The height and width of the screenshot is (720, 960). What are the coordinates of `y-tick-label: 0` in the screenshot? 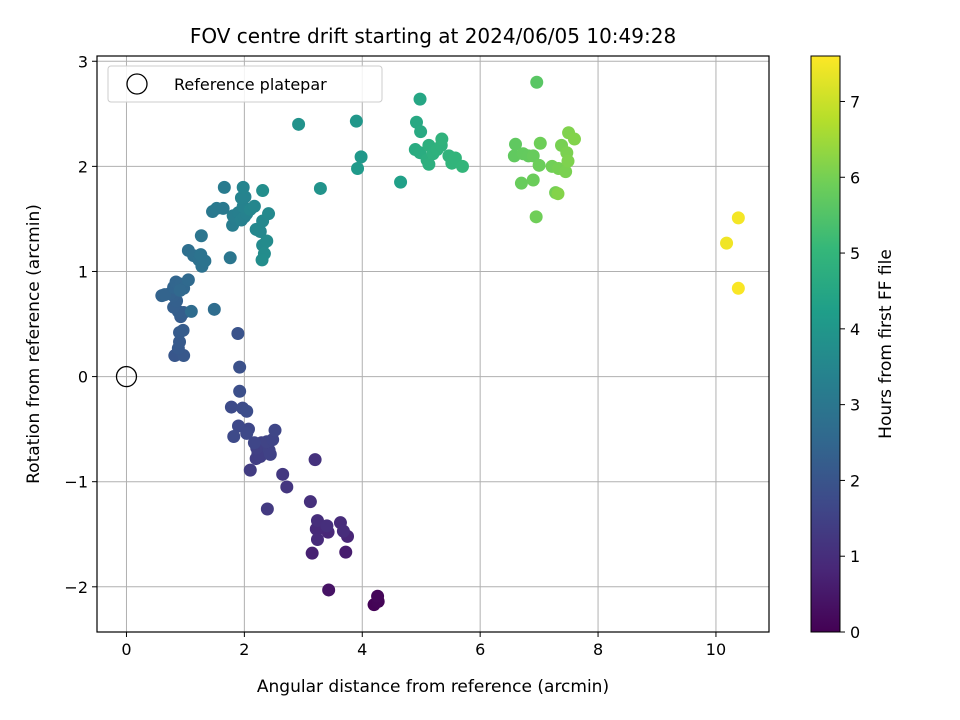 It's located at (83, 377).